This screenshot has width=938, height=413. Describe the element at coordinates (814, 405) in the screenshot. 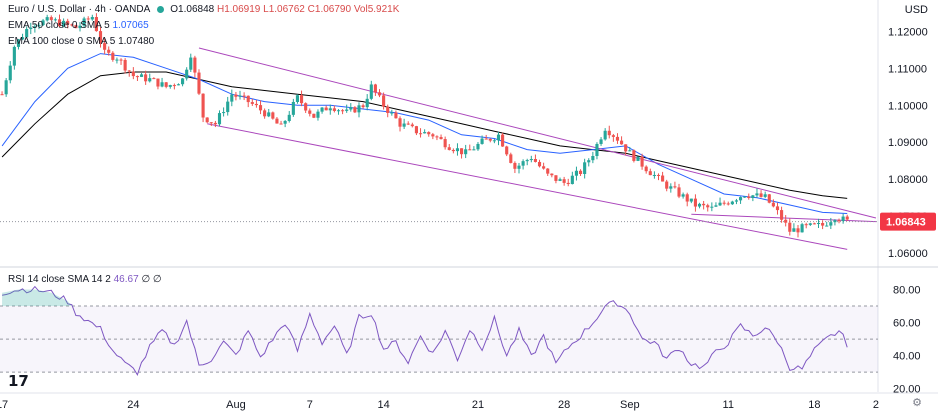

I see `time-tick-label: 18` at that location.